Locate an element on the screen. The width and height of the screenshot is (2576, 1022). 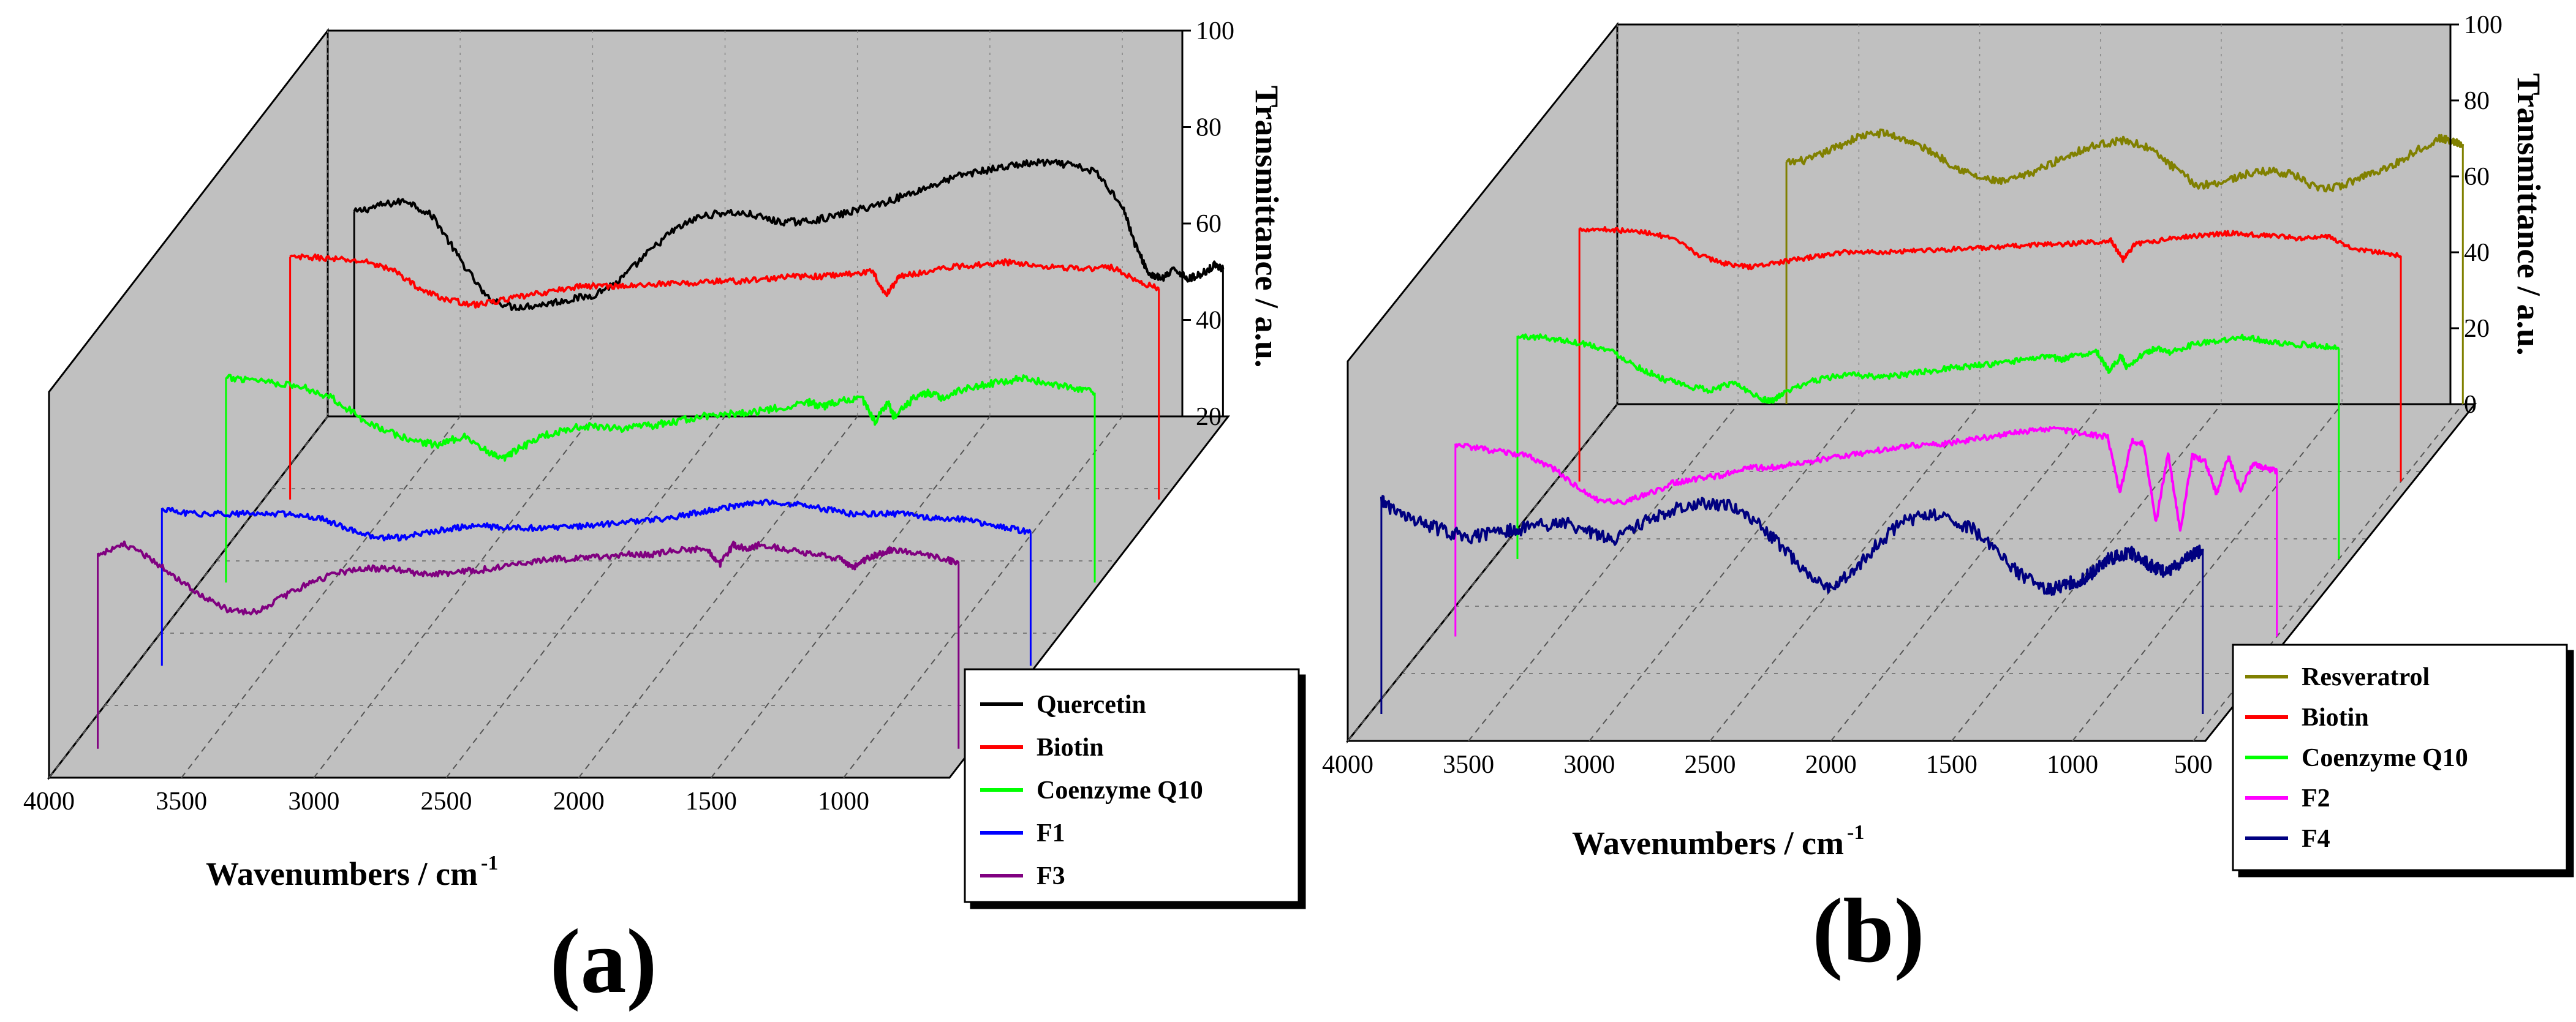
x-tick-labels: 4000 3500 3000 2500 2000 1500 1000 500 is located at coordinates (1767, 765).